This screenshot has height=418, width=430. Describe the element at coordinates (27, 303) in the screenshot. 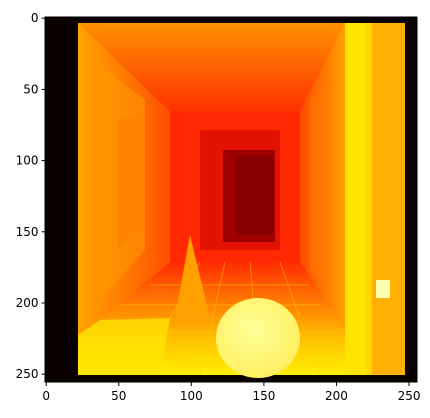

I see `y-tick-label: 200` at that location.